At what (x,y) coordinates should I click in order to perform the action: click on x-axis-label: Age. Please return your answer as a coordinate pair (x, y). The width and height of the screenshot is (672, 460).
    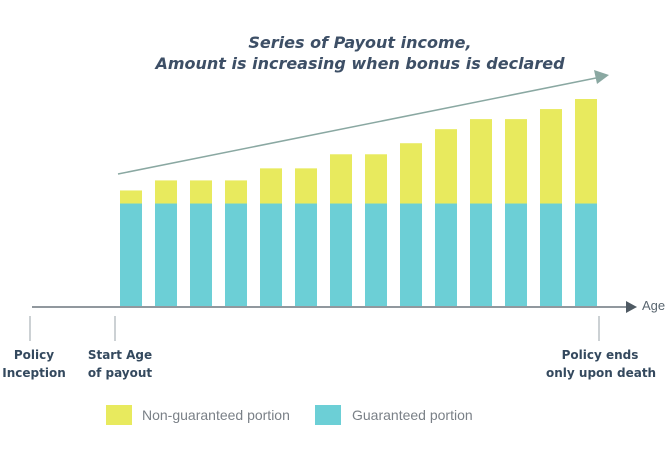
    Looking at the image, I should click on (654, 305).